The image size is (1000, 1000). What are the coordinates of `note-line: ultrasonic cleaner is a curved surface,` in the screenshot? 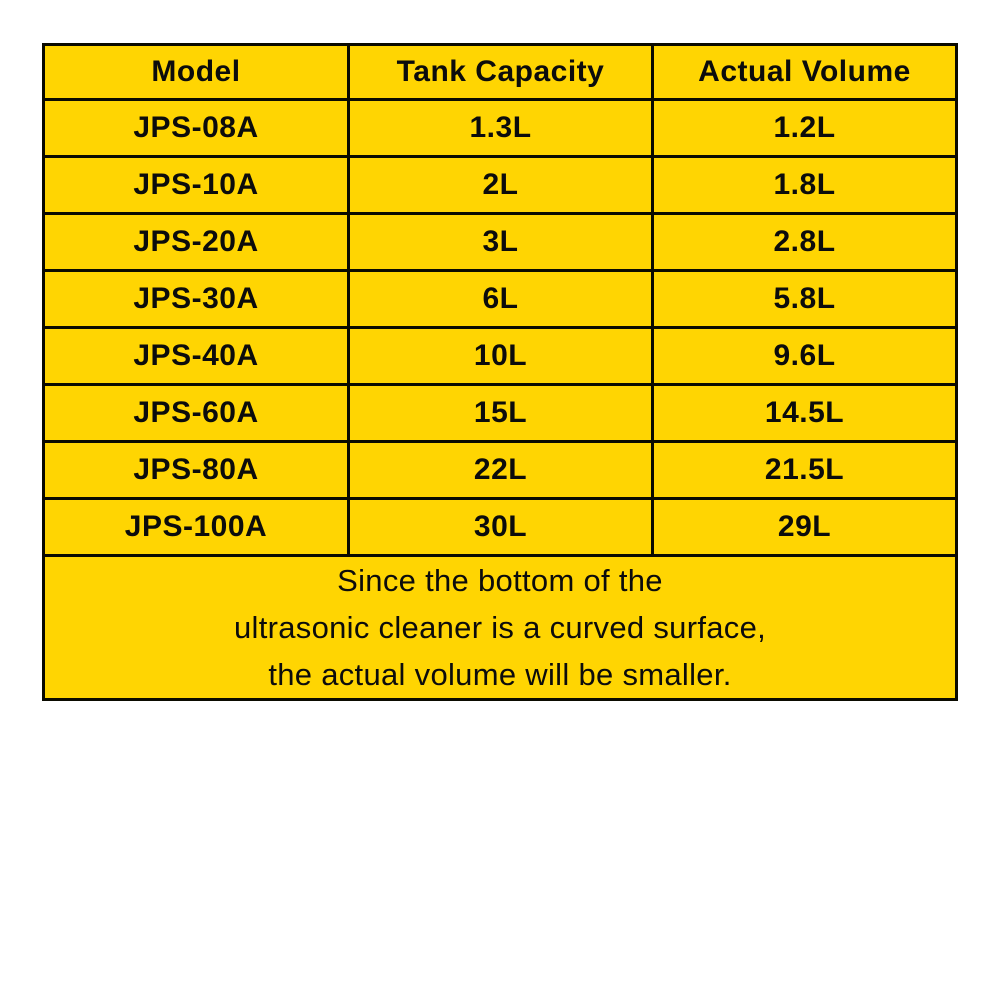 It's located at (500, 627).